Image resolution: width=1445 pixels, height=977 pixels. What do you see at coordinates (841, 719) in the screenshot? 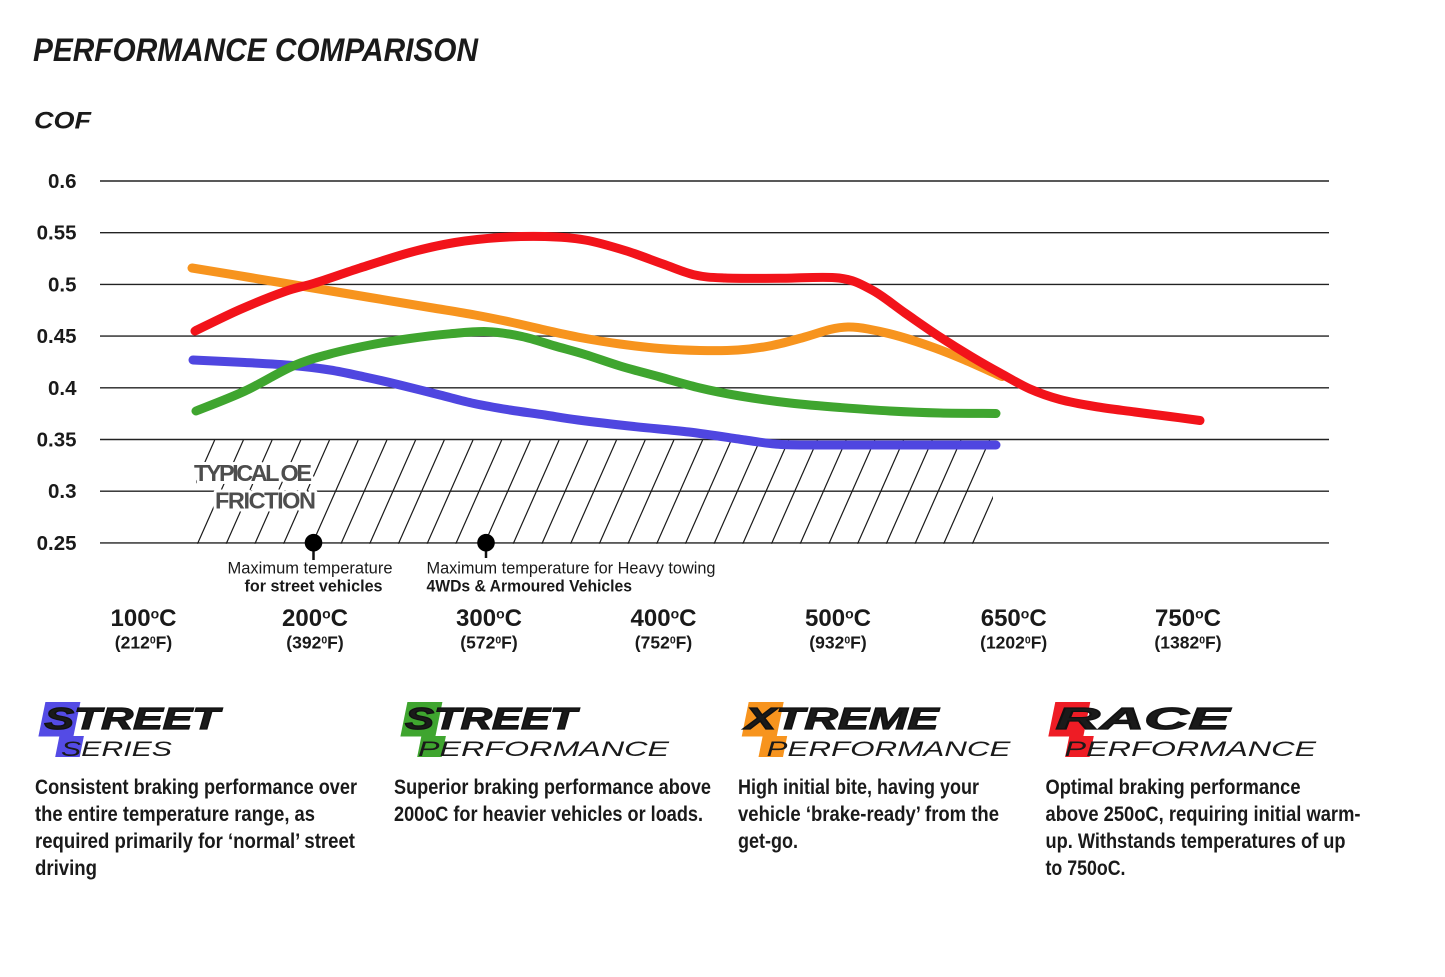
I see `svg-text: XTREME` at bounding box center [841, 719].